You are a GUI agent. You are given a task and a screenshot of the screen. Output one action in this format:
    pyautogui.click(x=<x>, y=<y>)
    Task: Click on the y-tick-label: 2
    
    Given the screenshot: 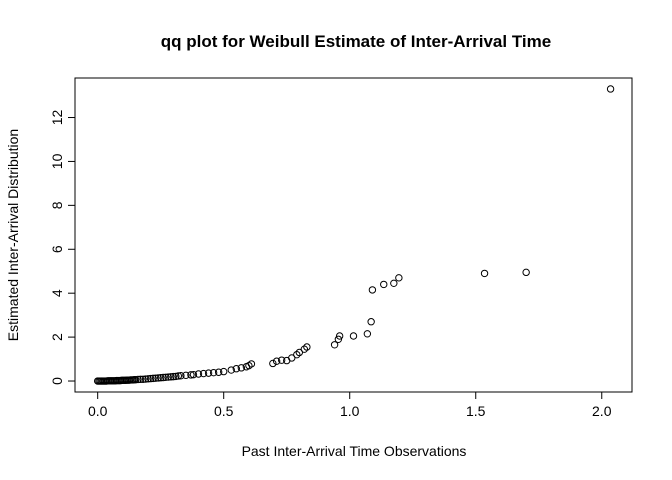 What is the action you would take?
    pyautogui.click(x=57, y=337)
    